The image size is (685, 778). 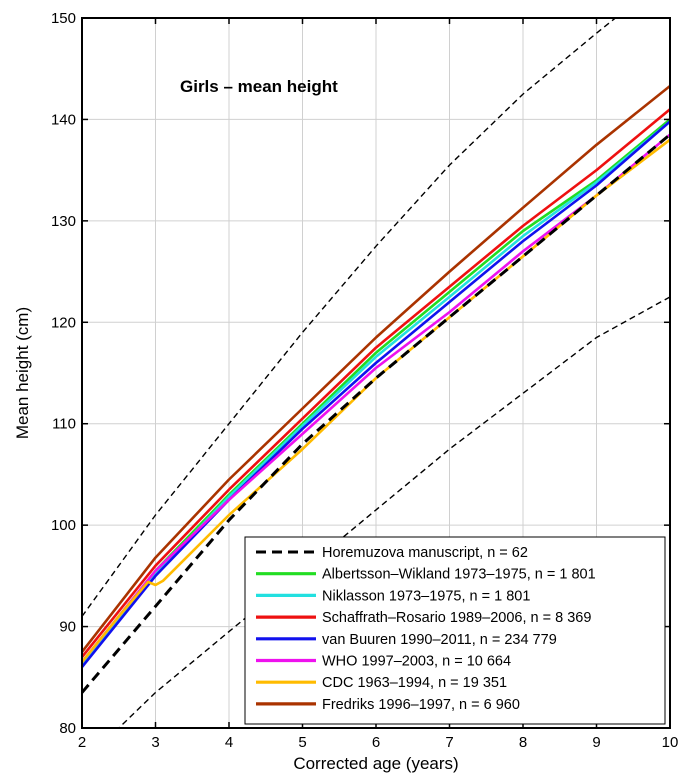 What do you see at coordinates (523, 742) in the screenshot?
I see `x-tick-label: 8` at bounding box center [523, 742].